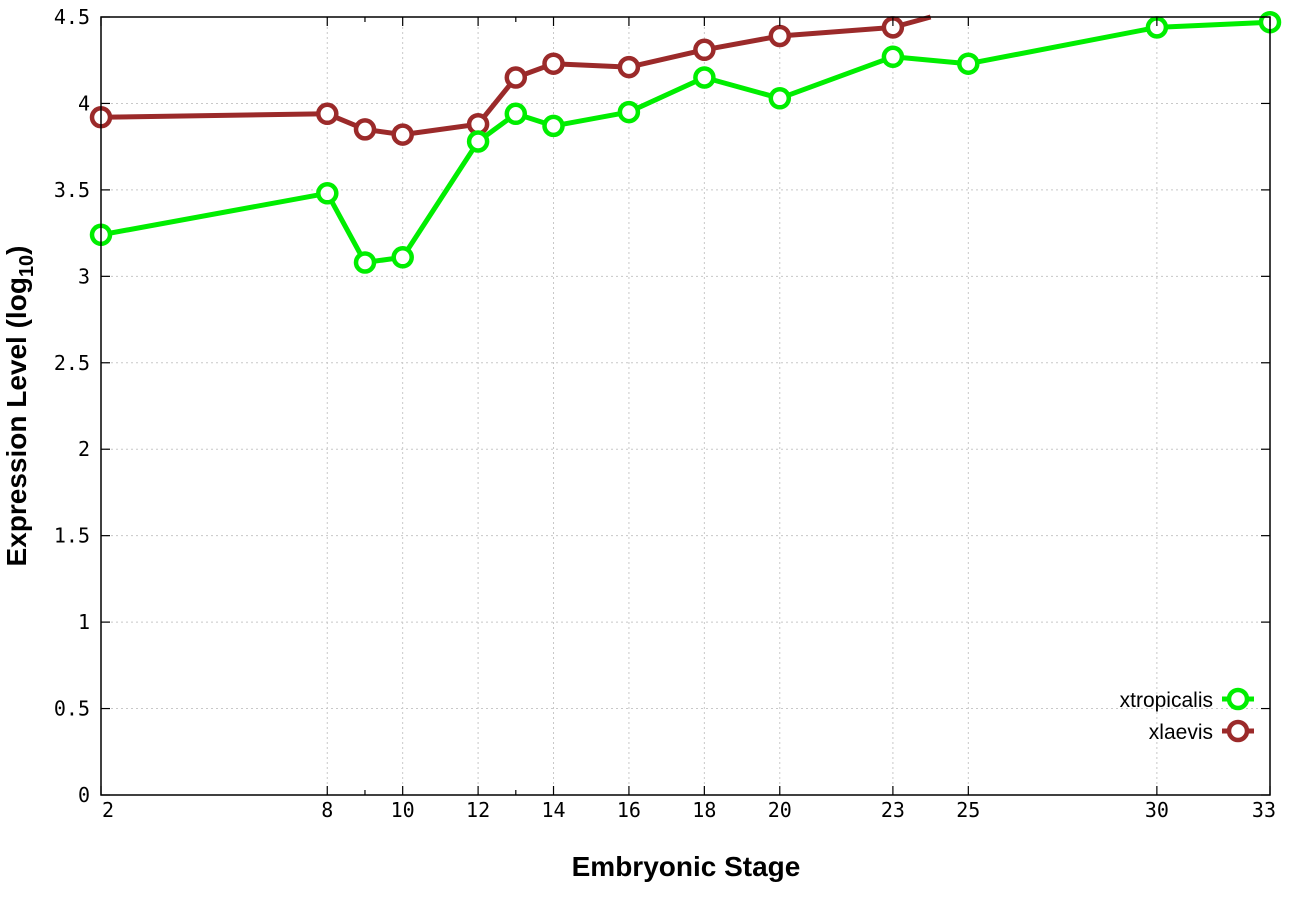  Describe the element at coordinates (72, 17) in the screenshot. I see `y-tick-label: 4.5` at that location.